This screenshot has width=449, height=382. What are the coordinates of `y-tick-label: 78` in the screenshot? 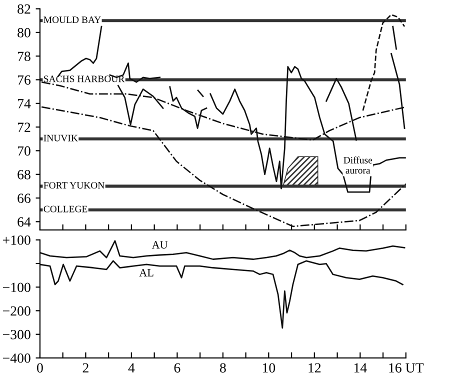 It's located at (24, 57).